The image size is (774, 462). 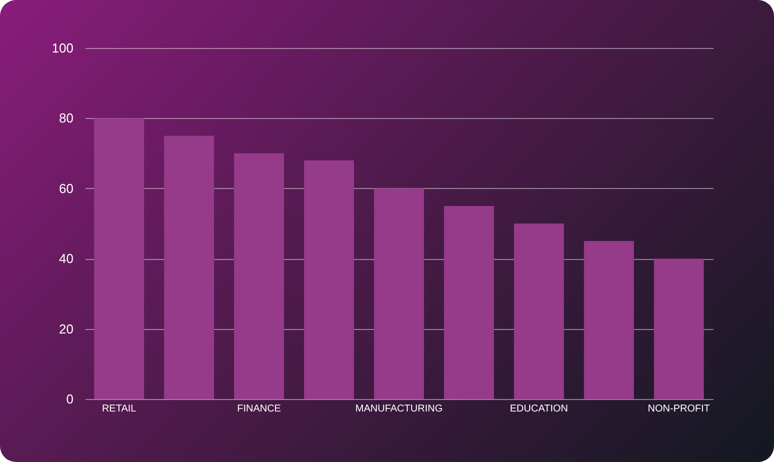 I want to click on y-tick-label: 20, so click(x=66, y=328).